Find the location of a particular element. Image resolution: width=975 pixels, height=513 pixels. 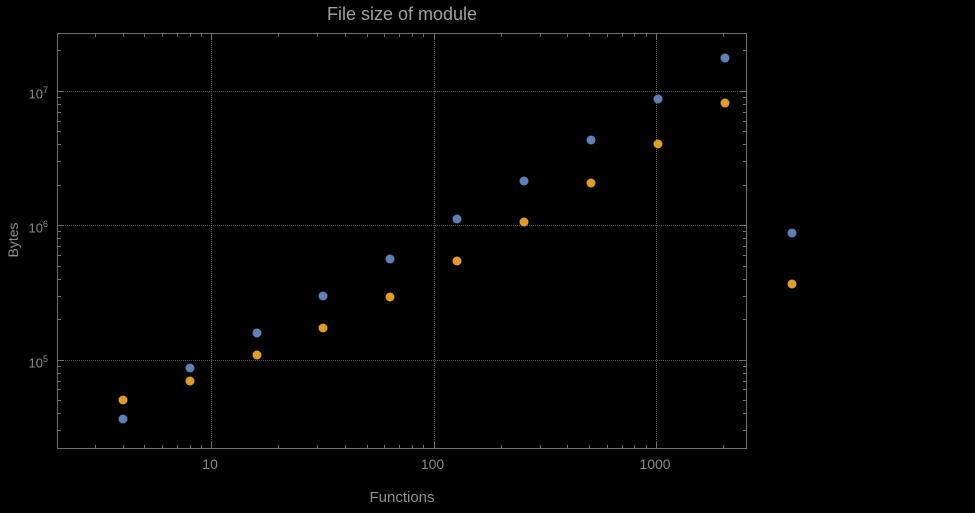

y-tick-label: 106 is located at coordinates (24, 226).